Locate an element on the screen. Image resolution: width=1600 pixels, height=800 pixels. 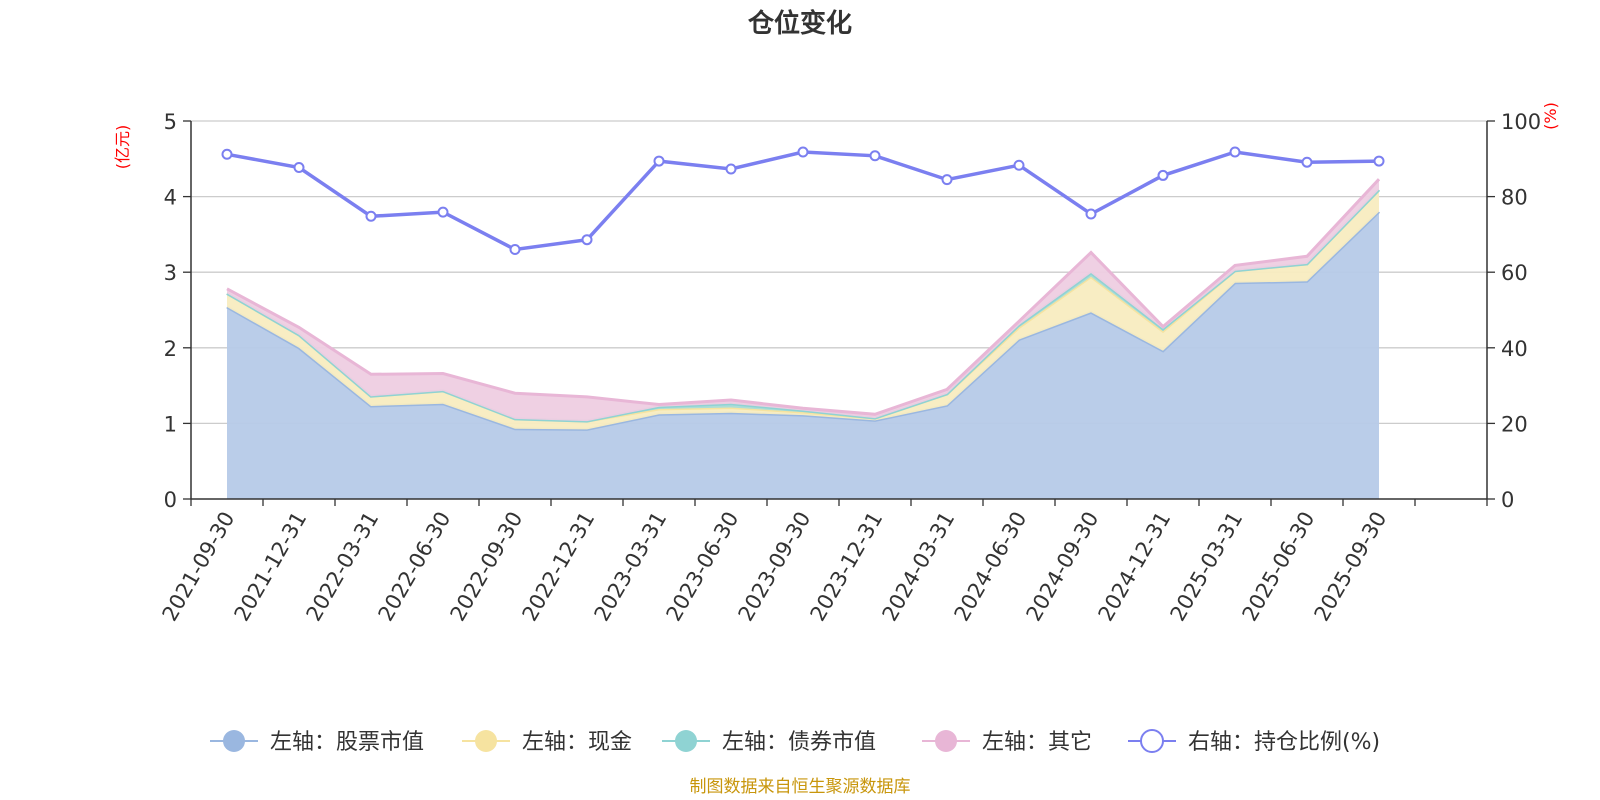
legend-label: 左轴：债券市值 is located at coordinates (799, 742).